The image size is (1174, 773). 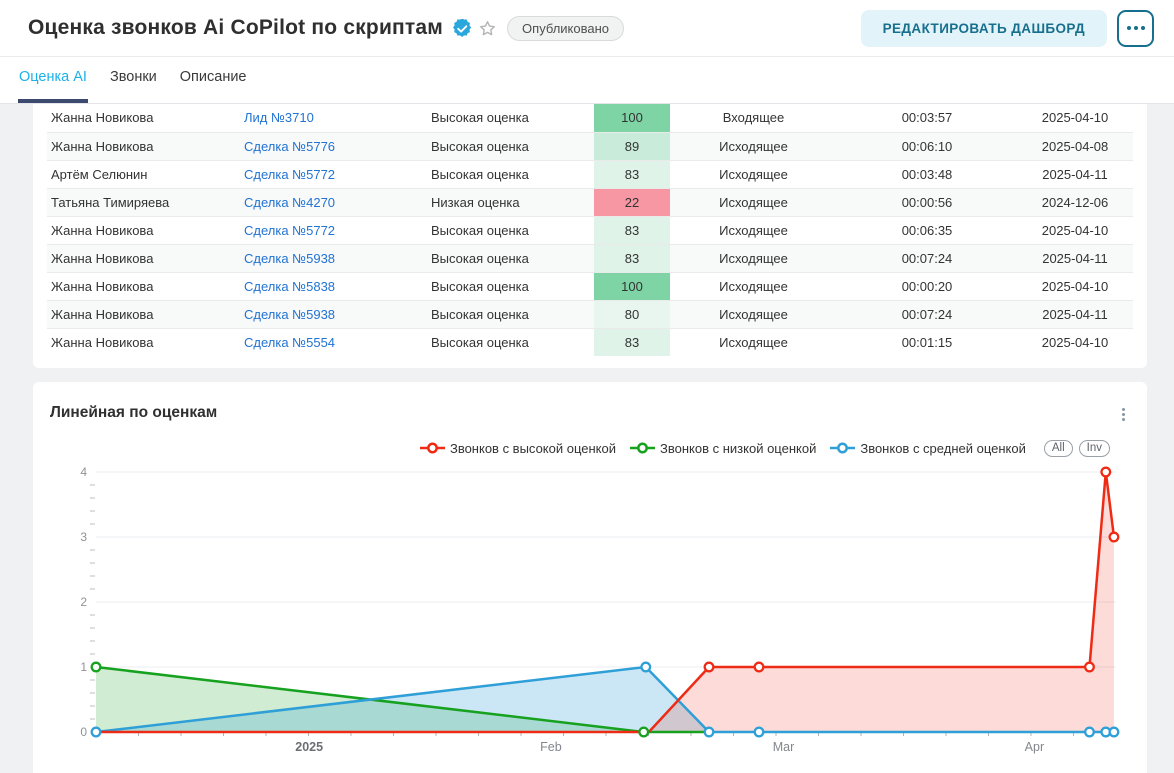 I want to click on tab: Звонки, so click(x=133, y=77).